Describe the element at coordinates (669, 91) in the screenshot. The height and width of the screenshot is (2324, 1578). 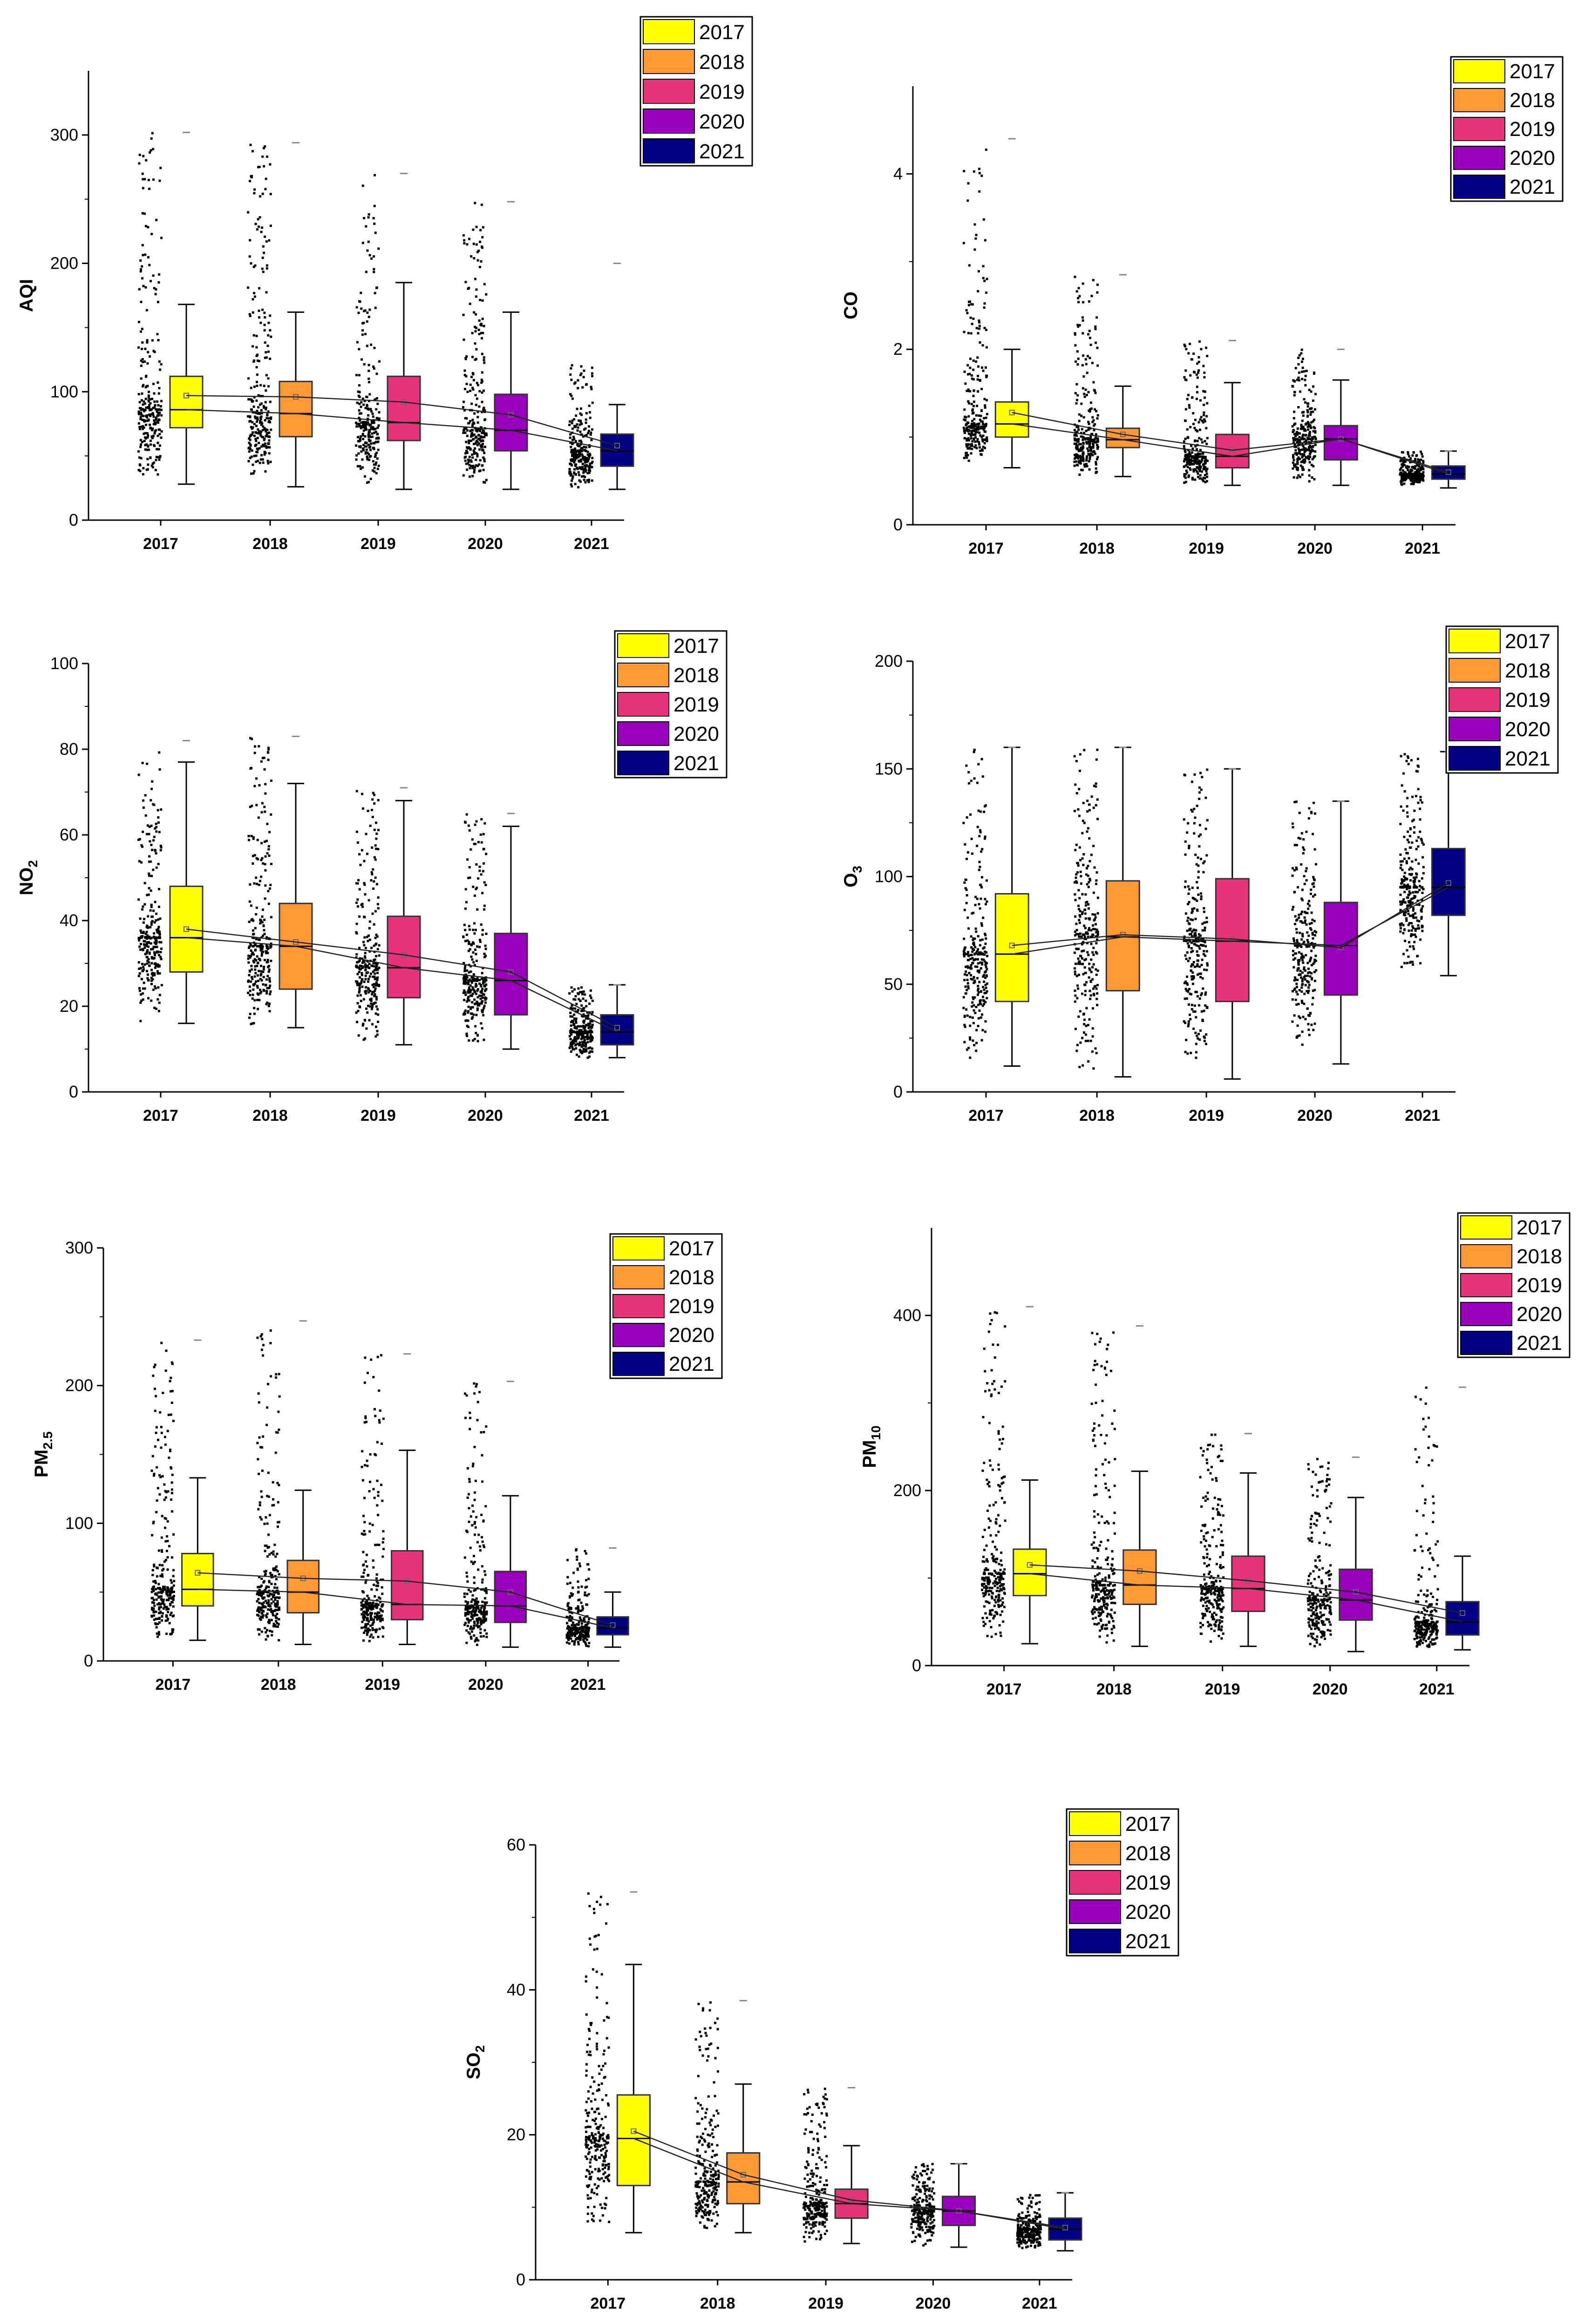
I see `legend-swatch-2019` at that location.